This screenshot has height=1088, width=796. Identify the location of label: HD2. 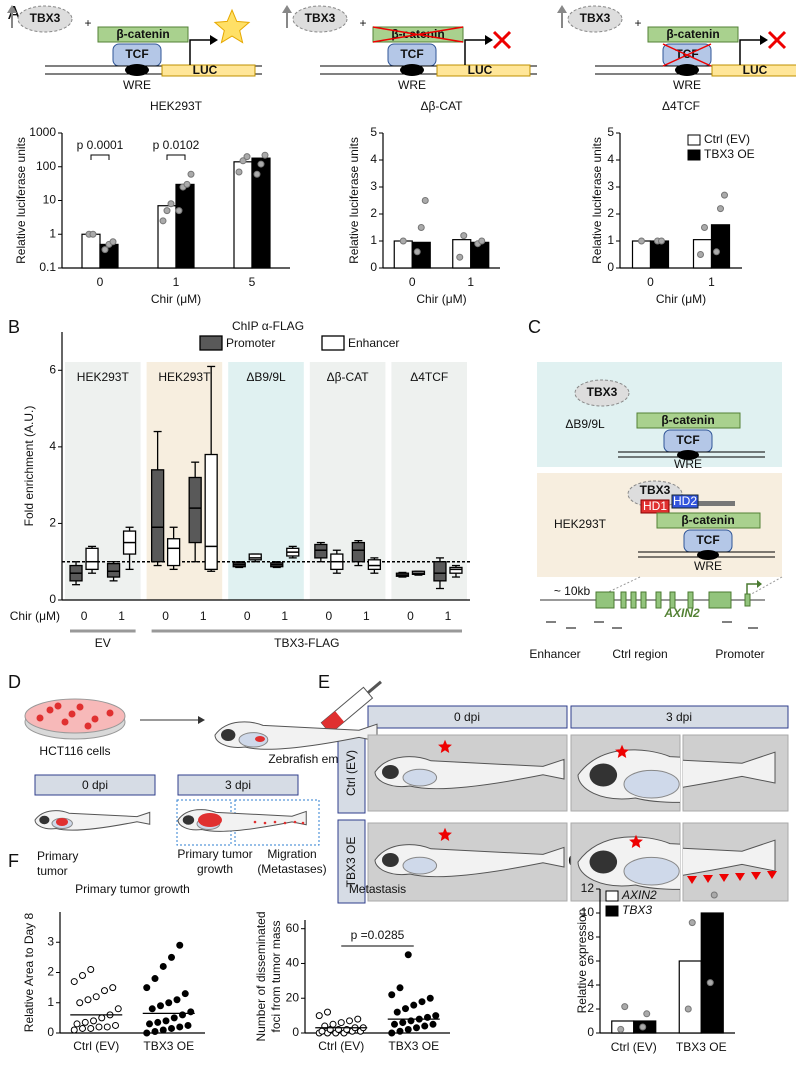
(685, 501).